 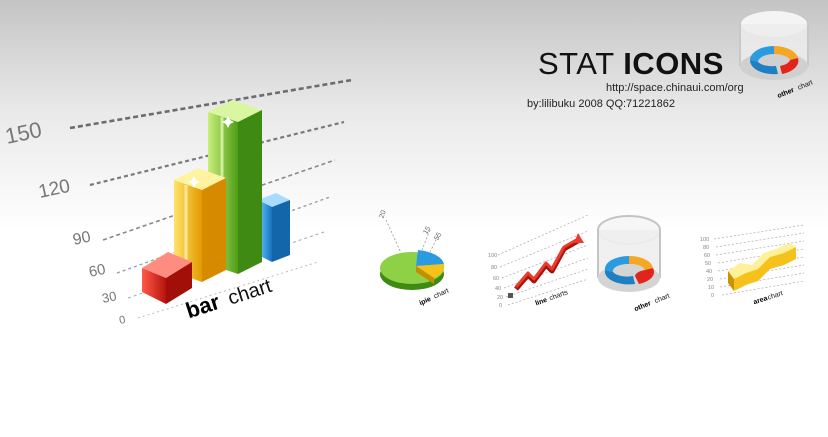 I want to click on header-icon-label-bold: other, so click(x=785, y=92).